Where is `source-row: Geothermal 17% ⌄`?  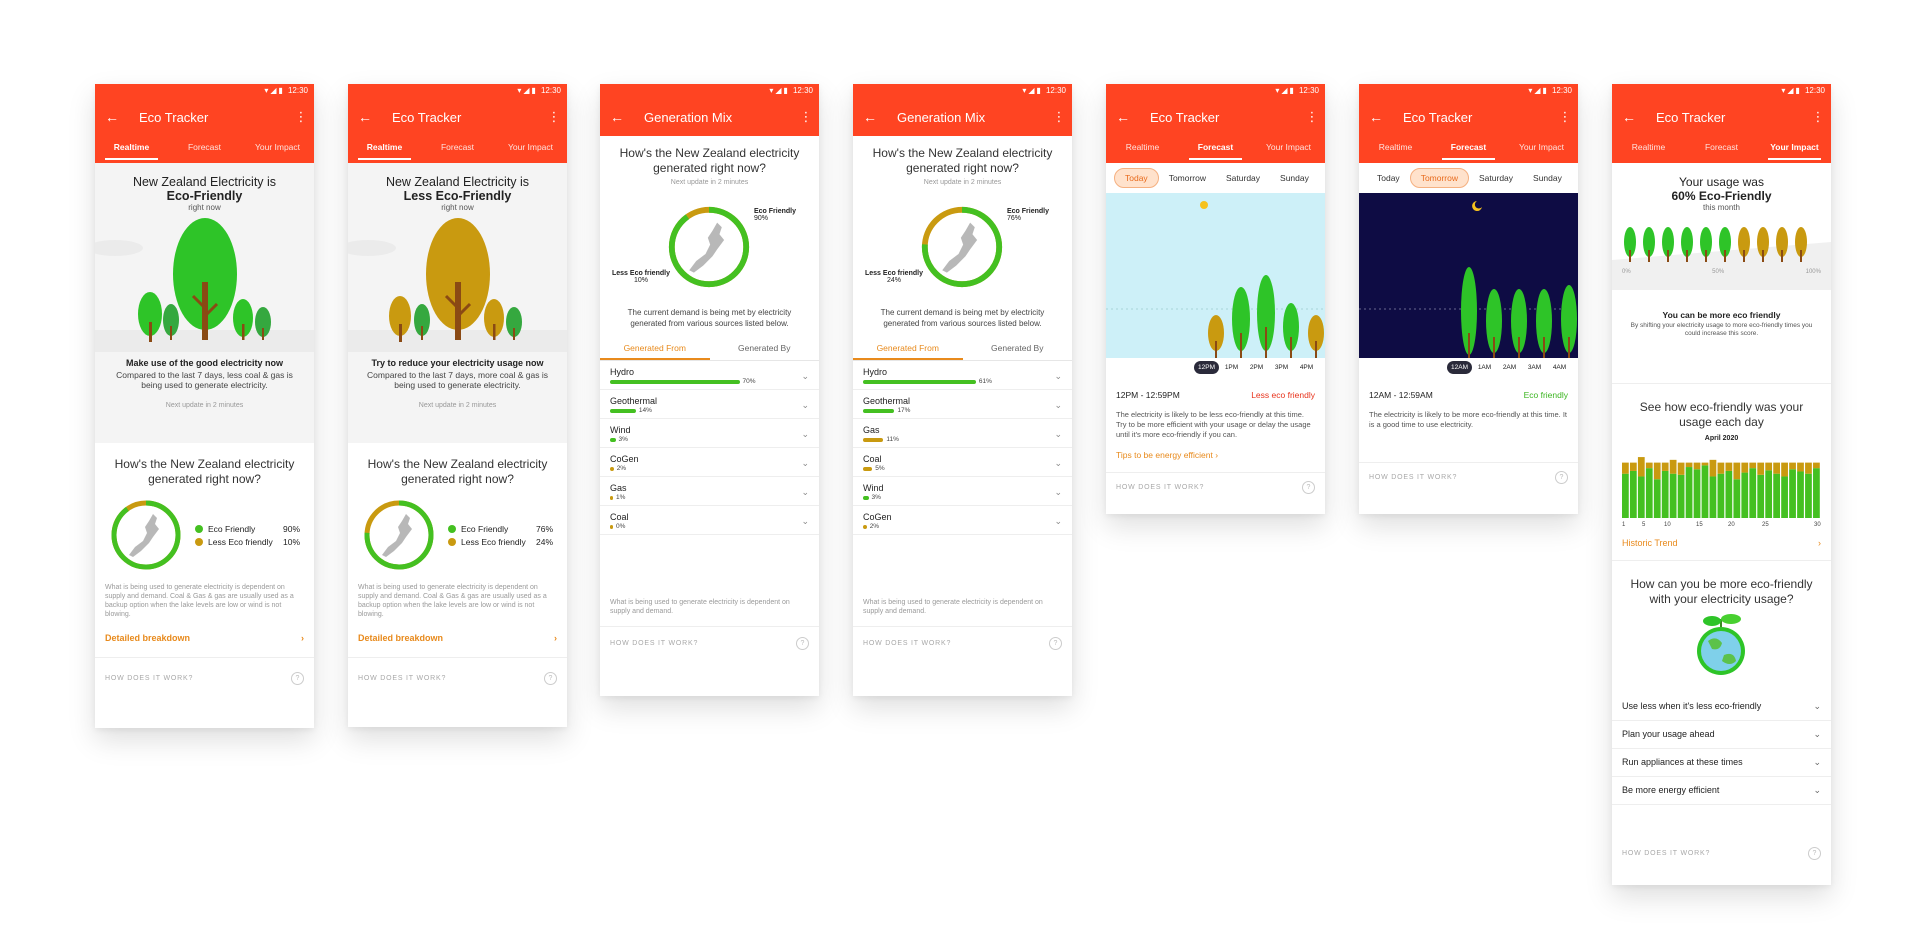 source-row: Geothermal 17% ⌄ is located at coordinates (962, 404).